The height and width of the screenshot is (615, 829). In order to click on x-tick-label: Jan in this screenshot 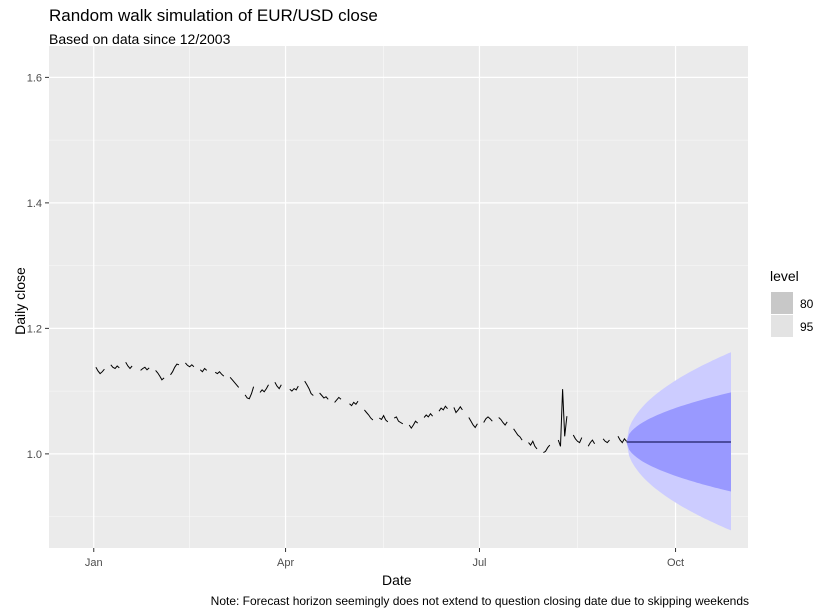, I will do `click(94, 563)`.